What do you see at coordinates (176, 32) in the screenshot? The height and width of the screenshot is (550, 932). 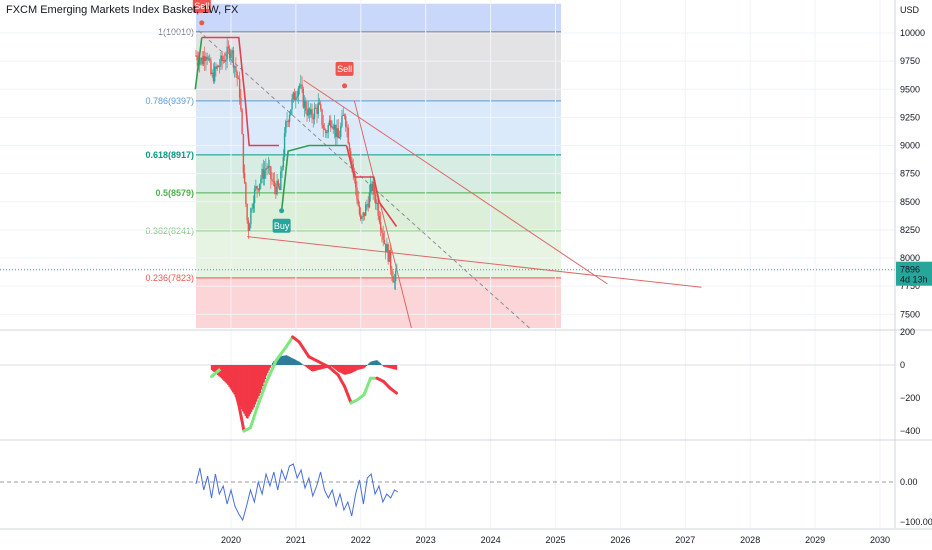 I see `fib-level-label: 1(10010)` at bounding box center [176, 32].